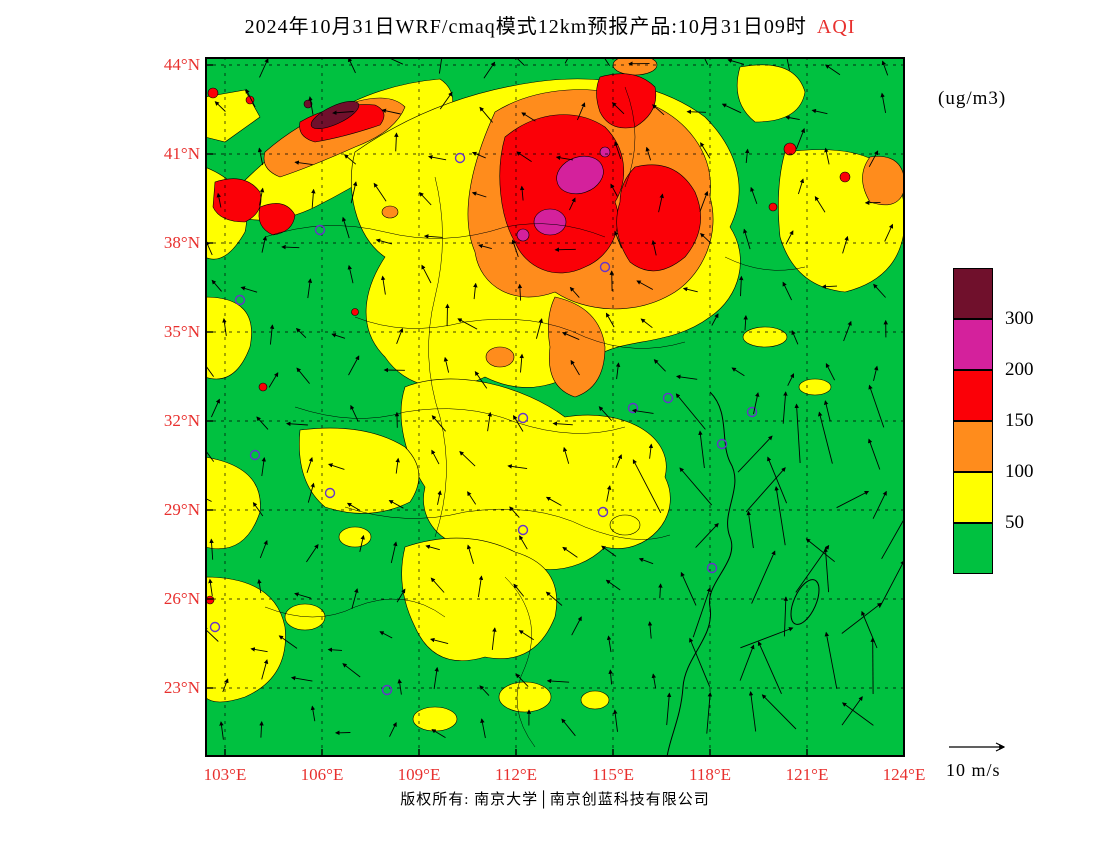 This screenshot has height=850, width=1100. Describe the element at coordinates (973, 770) in the screenshot. I see `wind-scale-label: 10 m/s` at that location.